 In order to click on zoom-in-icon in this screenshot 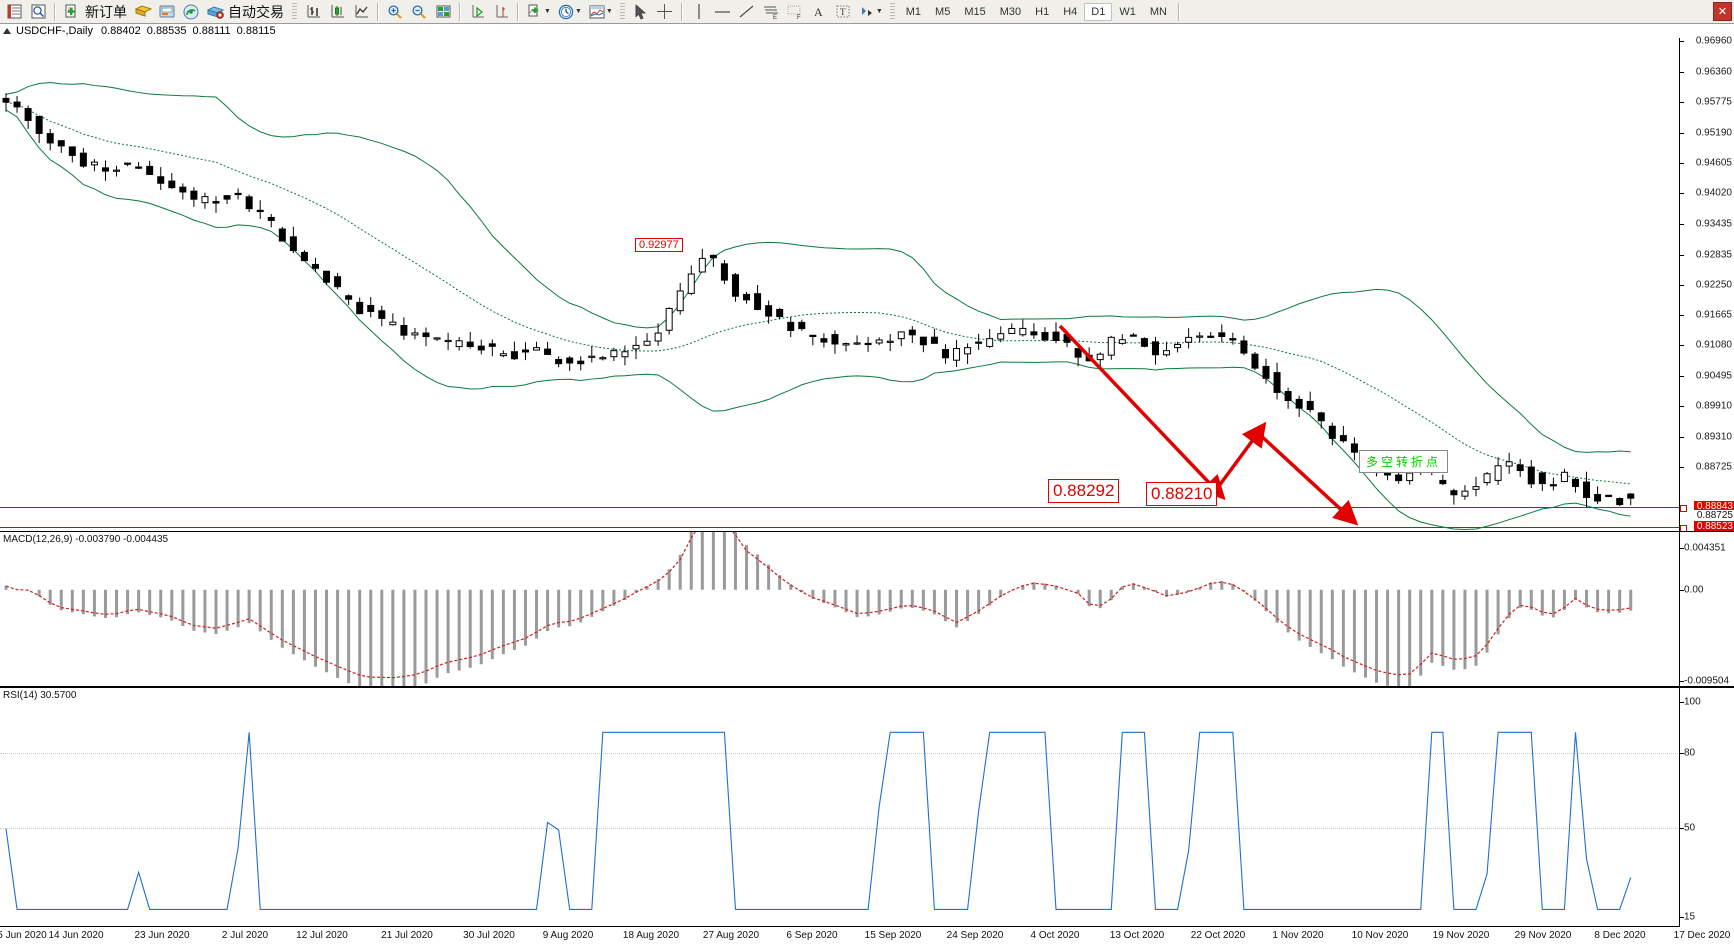, I will do `click(395, 12)`.